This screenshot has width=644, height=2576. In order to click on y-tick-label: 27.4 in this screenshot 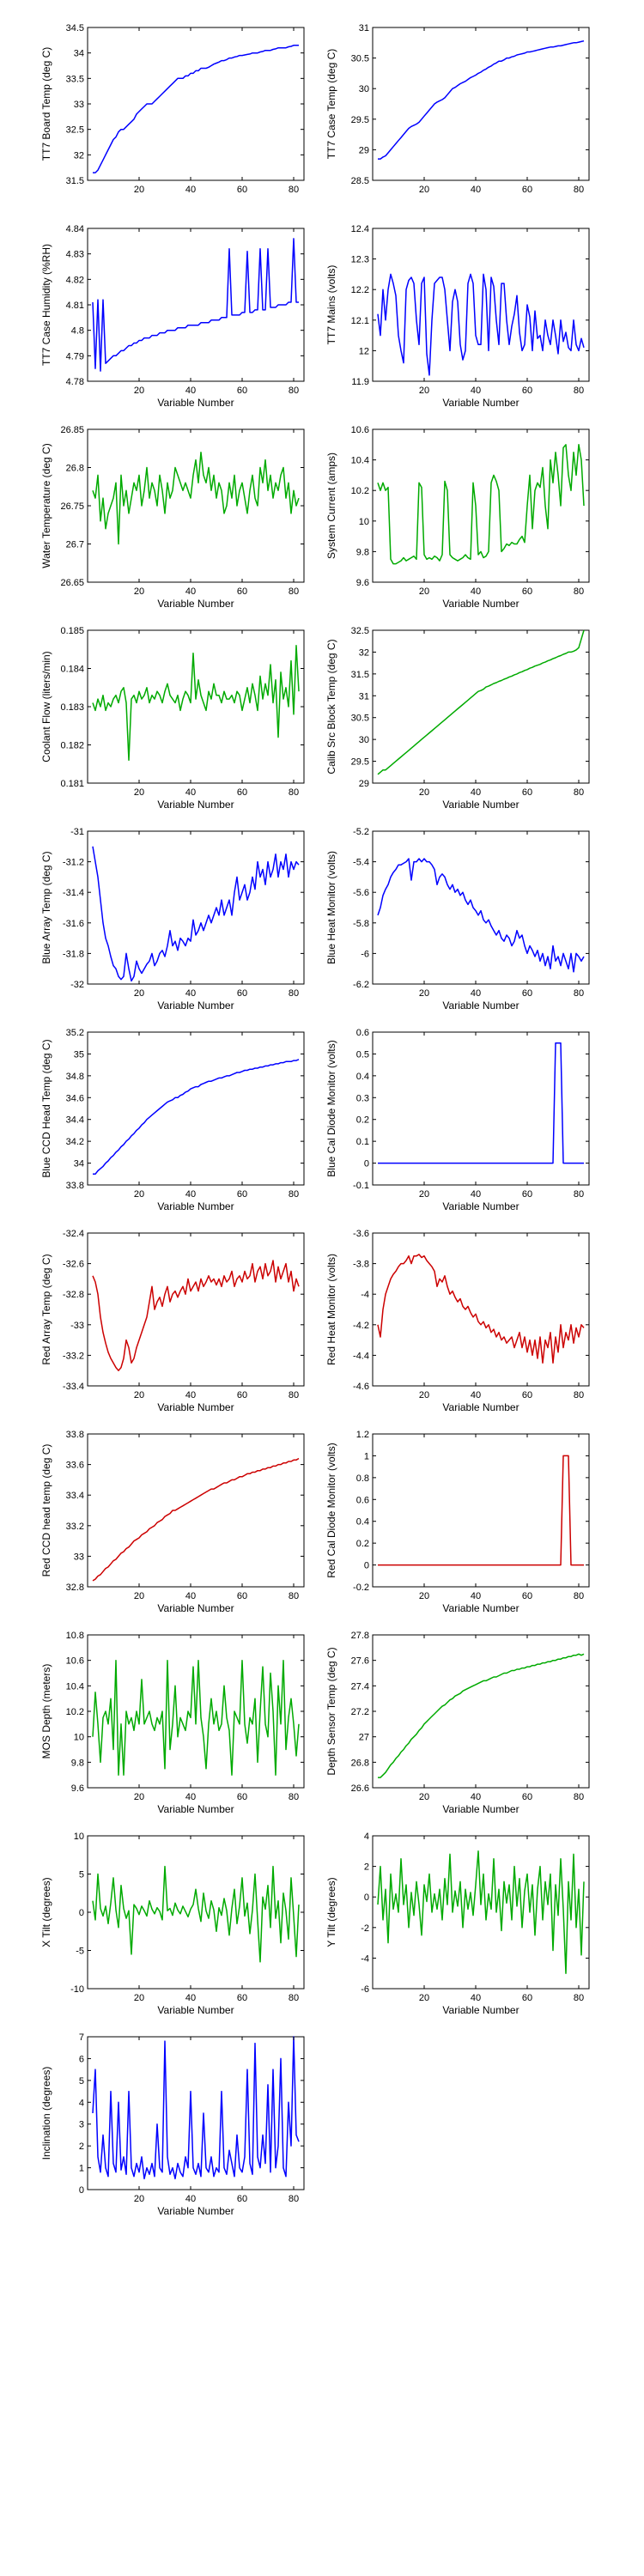, I will do `click(360, 1686)`.